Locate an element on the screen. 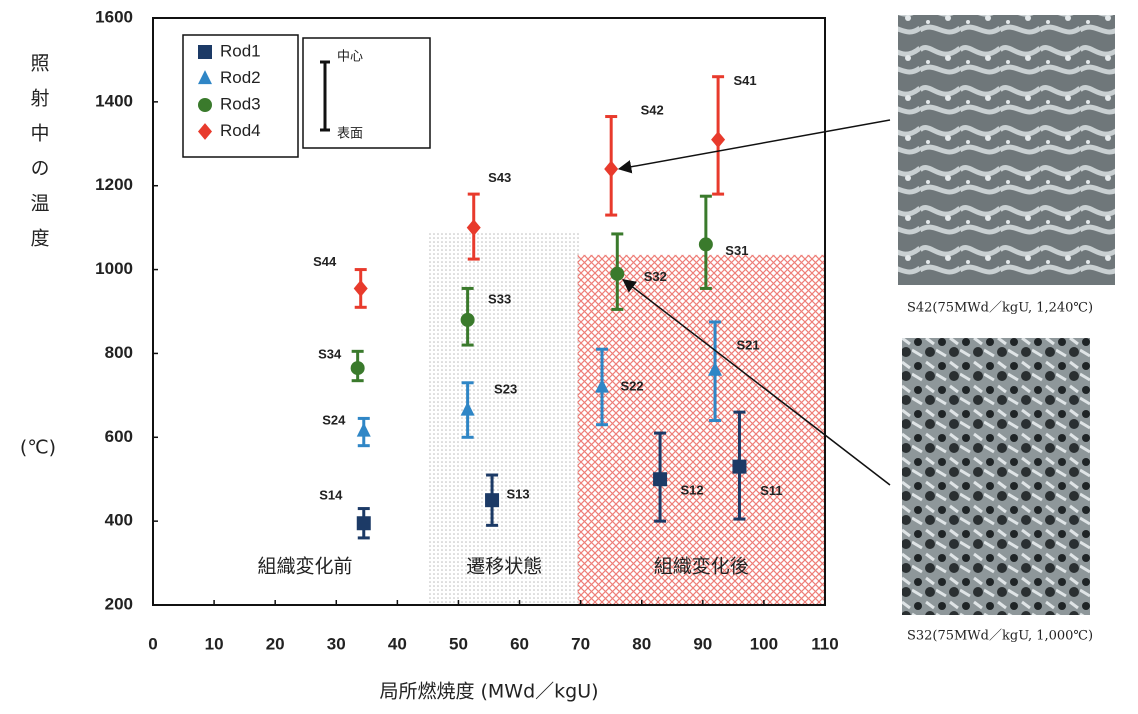 This screenshot has height=714, width=1138. x-tick-label: 0 is located at coordinates (152, 643).